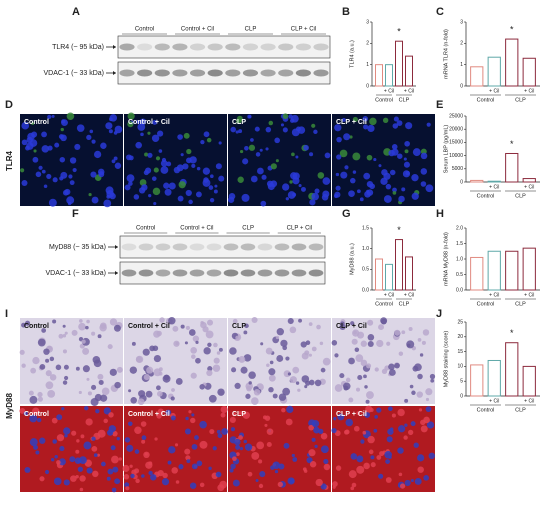 The height and width of the screenshot is (505, 550). I want to click on micrograph-label: Control, so click(36, 414).